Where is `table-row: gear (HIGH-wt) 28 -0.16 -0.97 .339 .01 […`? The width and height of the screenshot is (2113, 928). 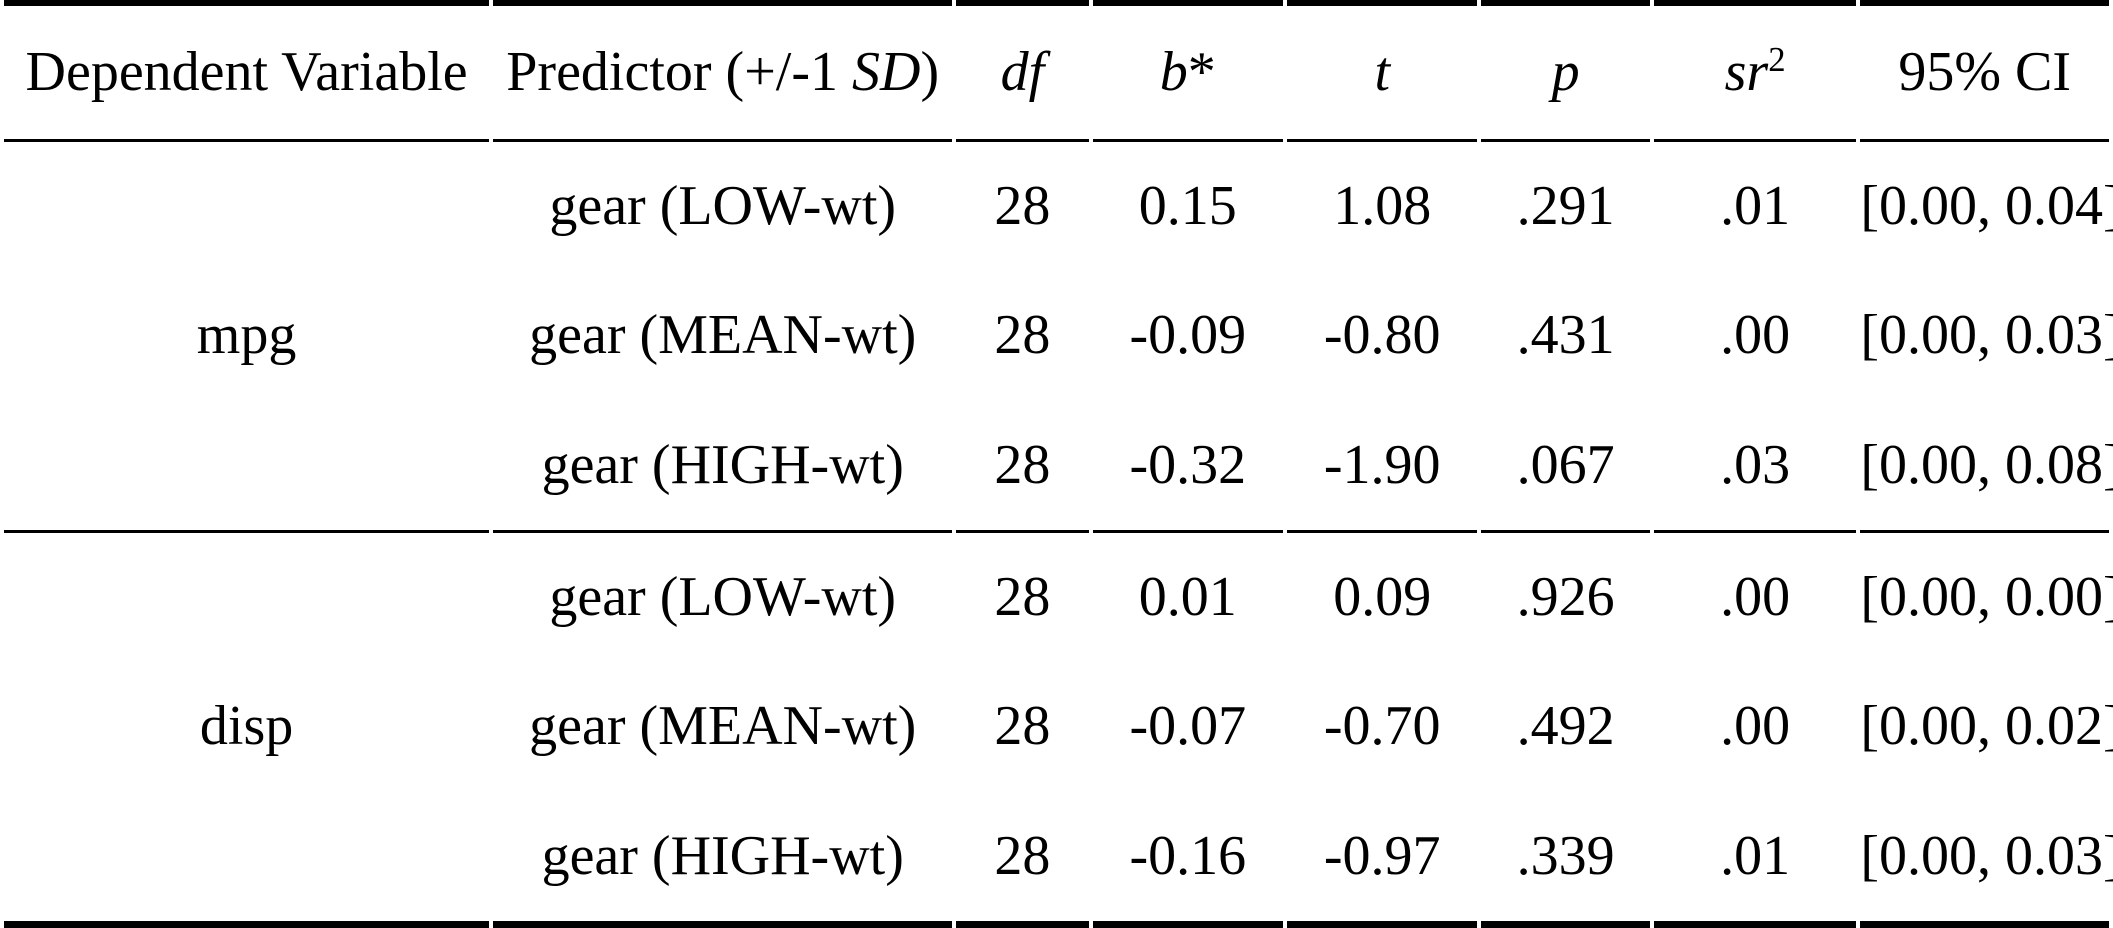 table-row: gear (HIGH-wt) 28 -0.16 -0.97 .339 .01 [… is located at coordinates (1058, 860).